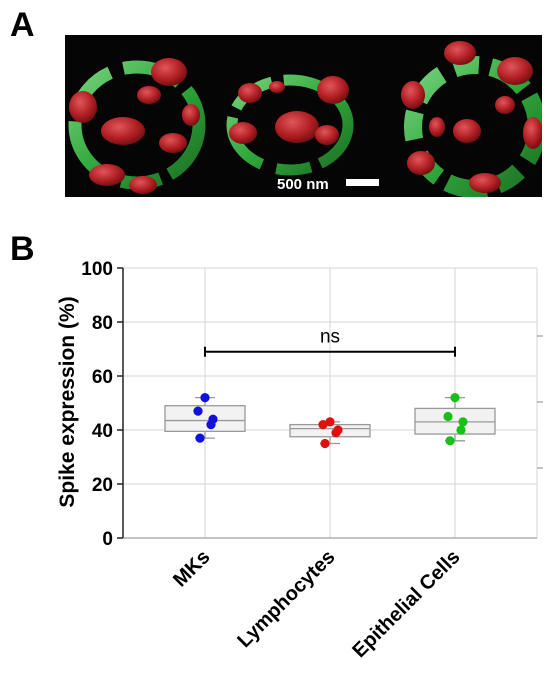 The image size is (550, 681). What do you see at coordinates (102, 431) in the screenshot?
I see `y-tick-label: 40` at bounding box center [102, 431].